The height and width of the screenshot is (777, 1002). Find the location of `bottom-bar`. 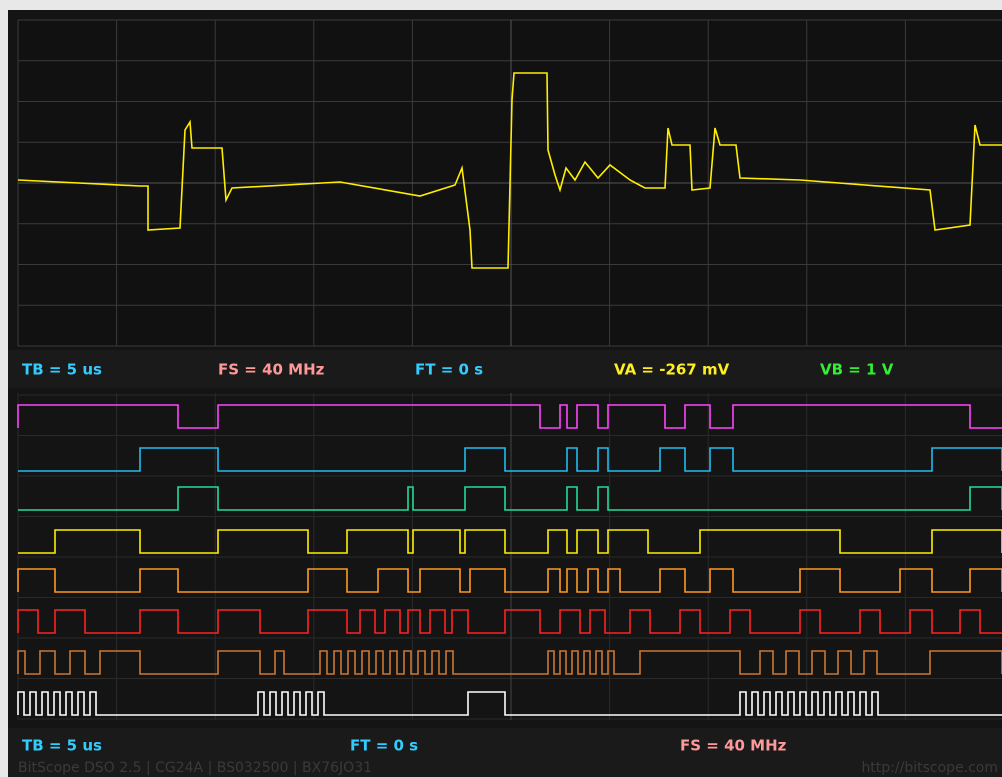

bottom-bar is located at coordinates (505, 752).